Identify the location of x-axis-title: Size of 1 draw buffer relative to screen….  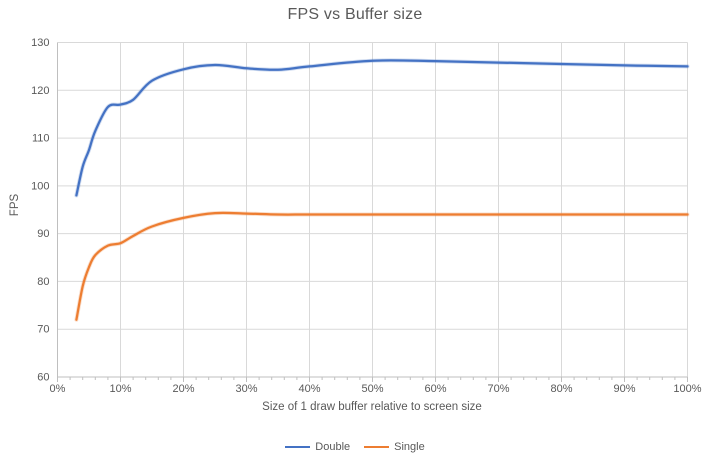
(372, 407).